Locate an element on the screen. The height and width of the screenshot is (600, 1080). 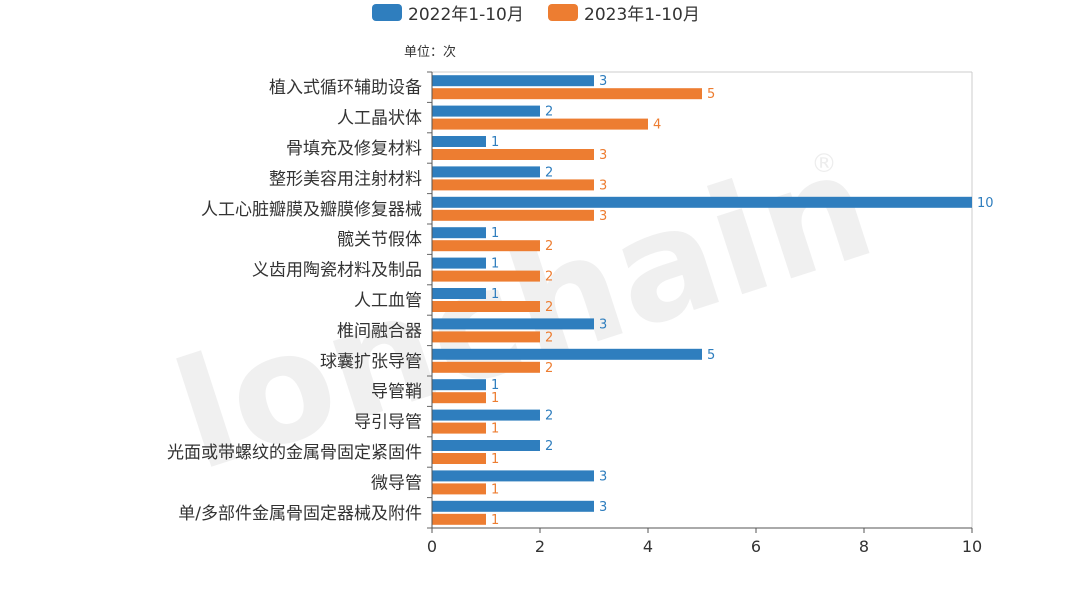
x-tick-label: 6 is located at coordinates (756, 546).